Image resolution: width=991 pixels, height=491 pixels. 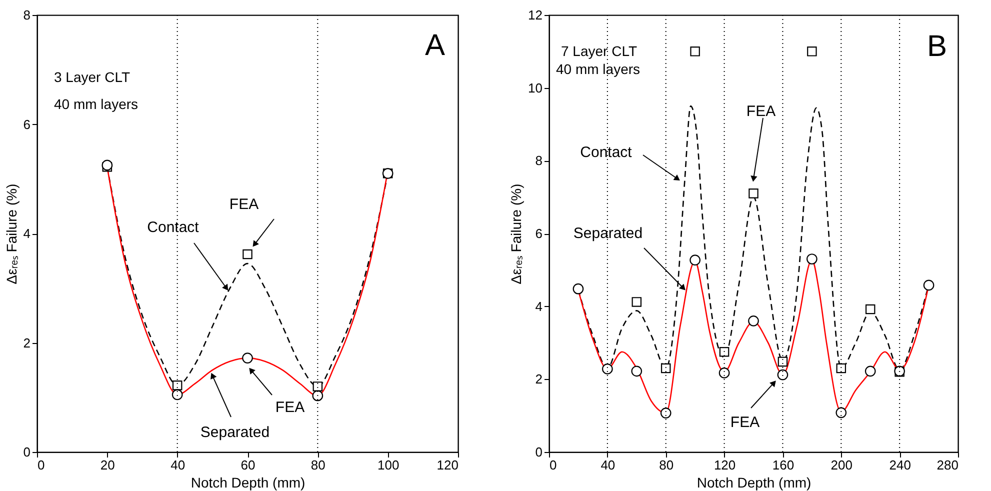 What do you see at coordinates (434, 45) in the screenshot?
I see `annotation: A` at bounding box center [434, 45].